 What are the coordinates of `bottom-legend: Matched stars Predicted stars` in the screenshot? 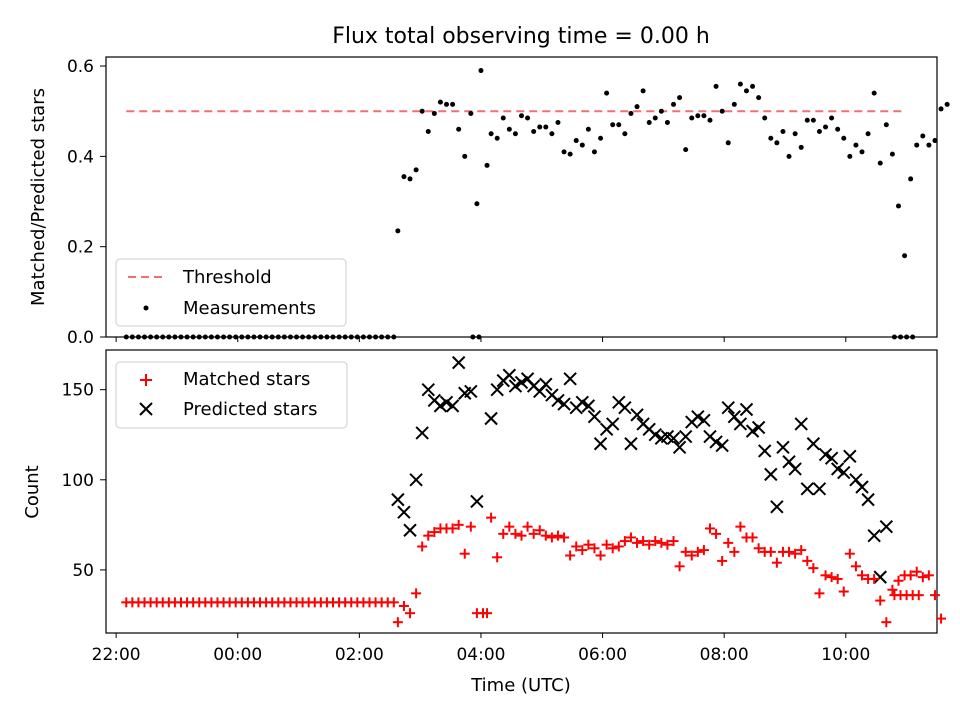 It's located at (231, 395).